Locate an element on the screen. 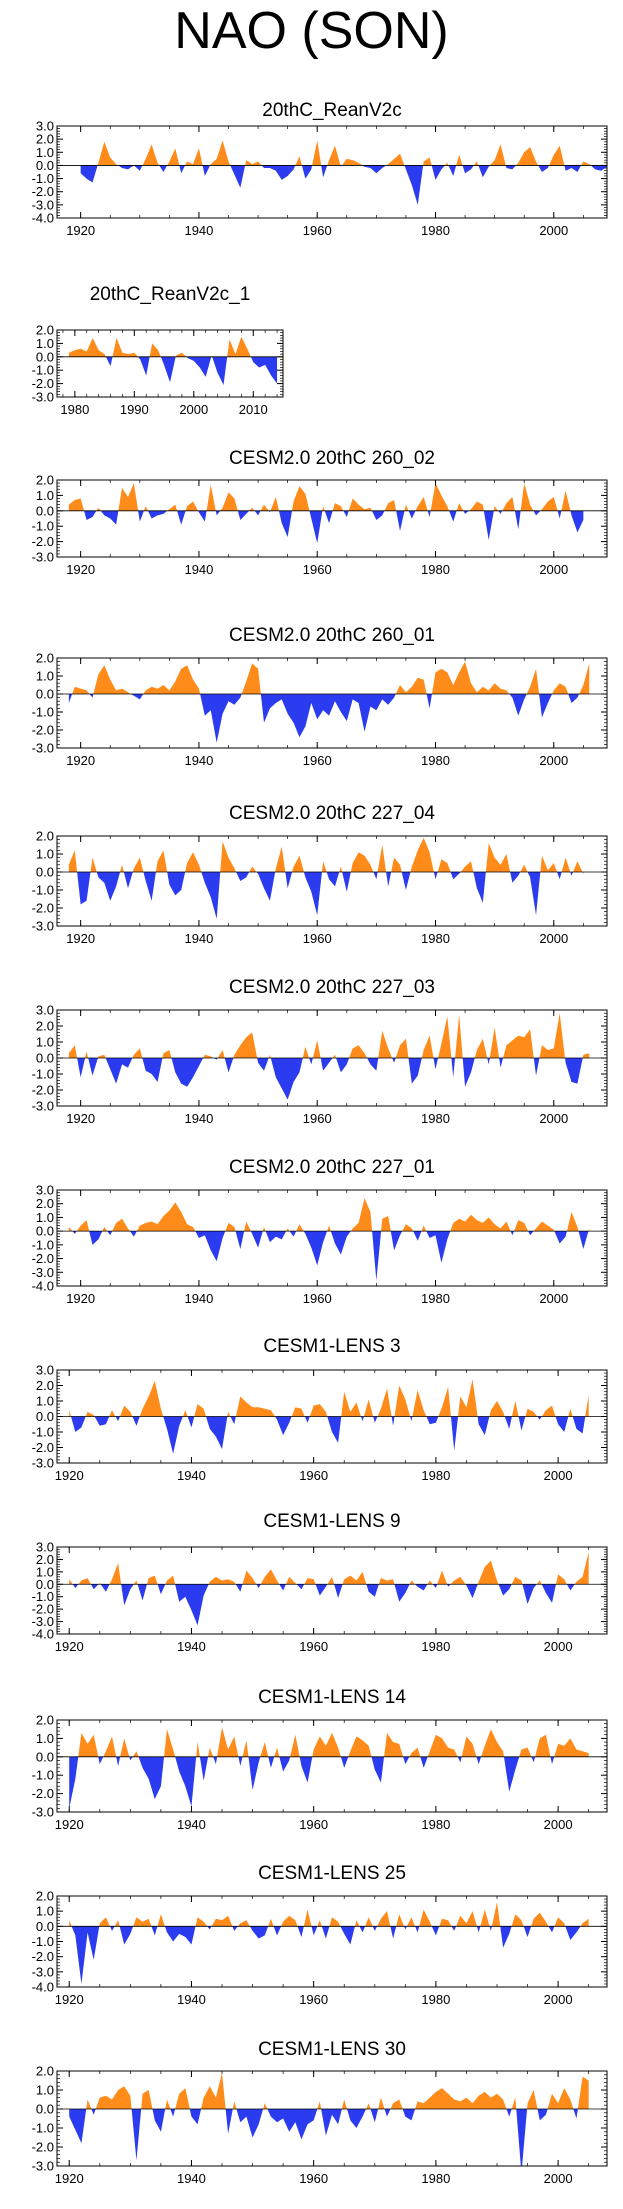 The width and height of the screenshot is (623, 2209). chart-title: CESM2.0 20thC 227_04 is located at coordinates (332, 813).